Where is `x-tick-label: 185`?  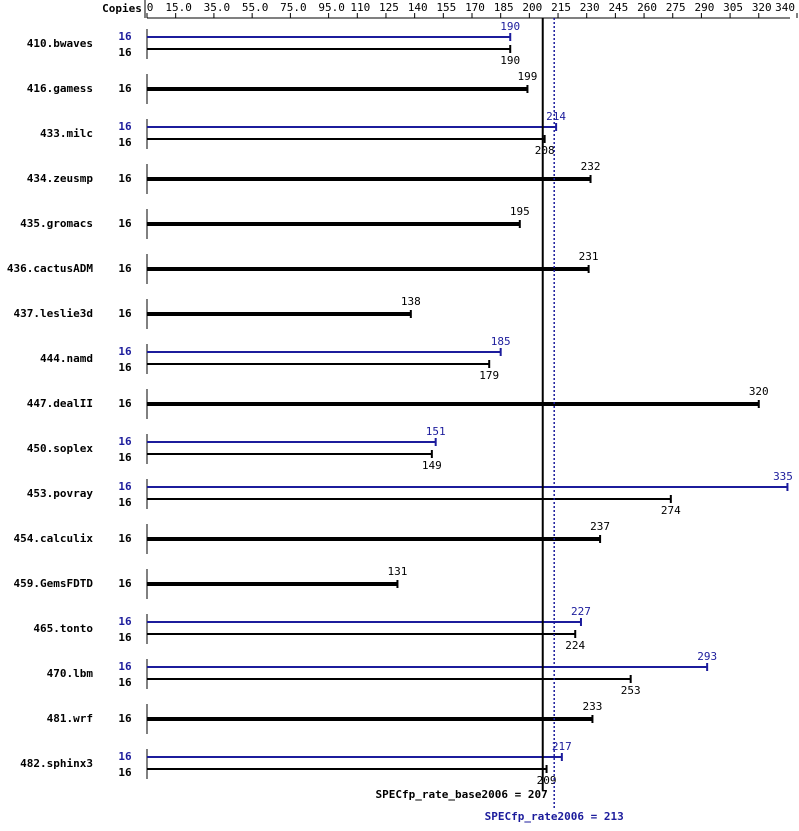
x-tick-label: 185 is located at coordinates (504, 7).